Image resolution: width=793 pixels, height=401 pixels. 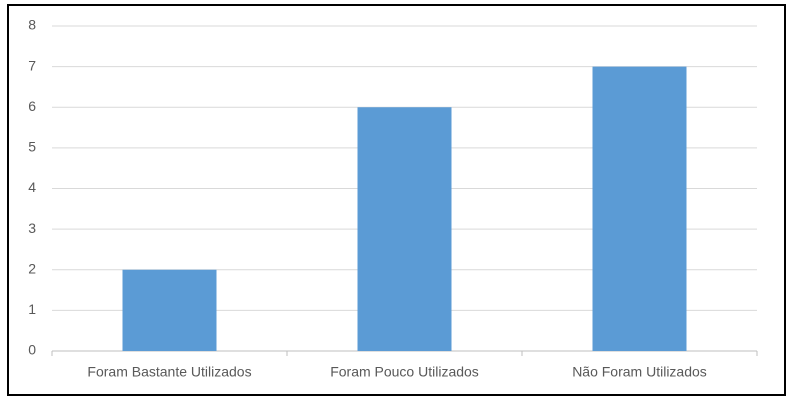 What do you see at coordinates (404, 372) in the screenshot?
I see `x-tick-label: Foram Pouco Utilizados` at bounding box center [404, 372].